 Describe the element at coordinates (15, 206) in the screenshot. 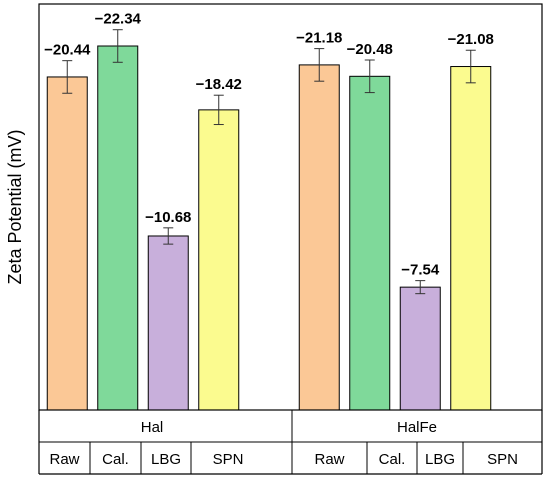

I see `y-axis-label: Zeta Potential (mV)` at that location.